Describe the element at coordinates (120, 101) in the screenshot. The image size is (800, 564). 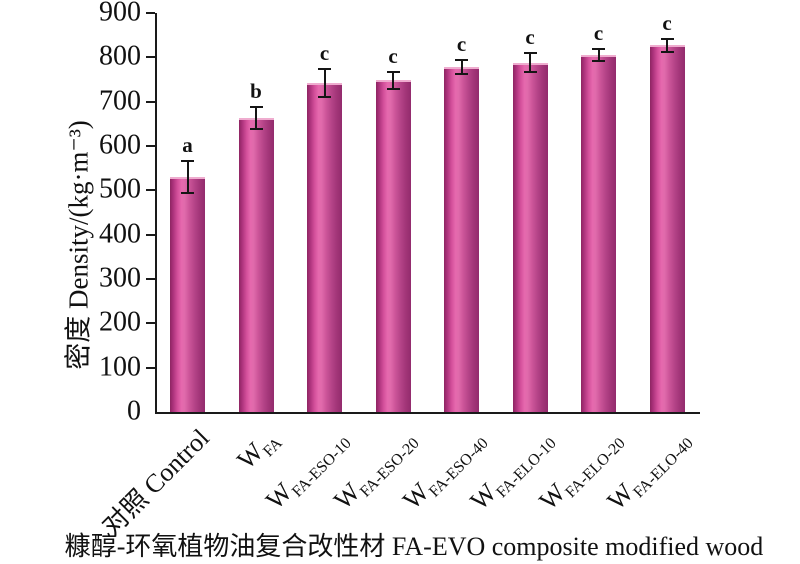
I see `y-tick-label: 700` at that location.